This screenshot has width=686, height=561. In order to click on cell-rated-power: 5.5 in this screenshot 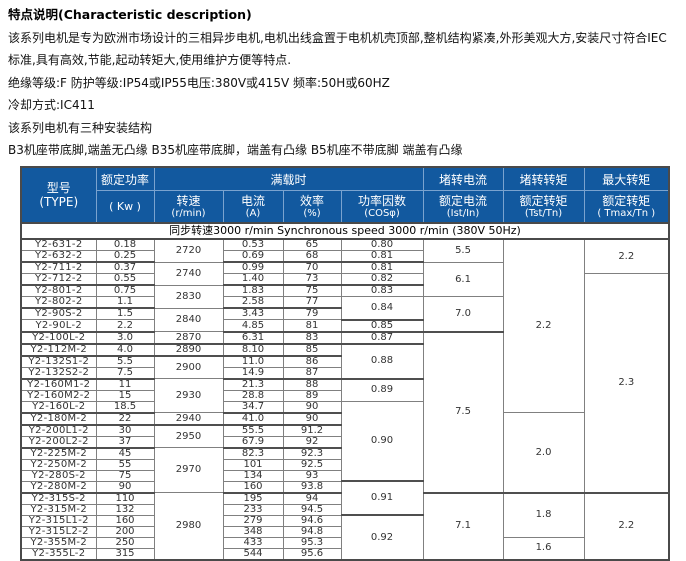, I will do `click(125, 361)`.